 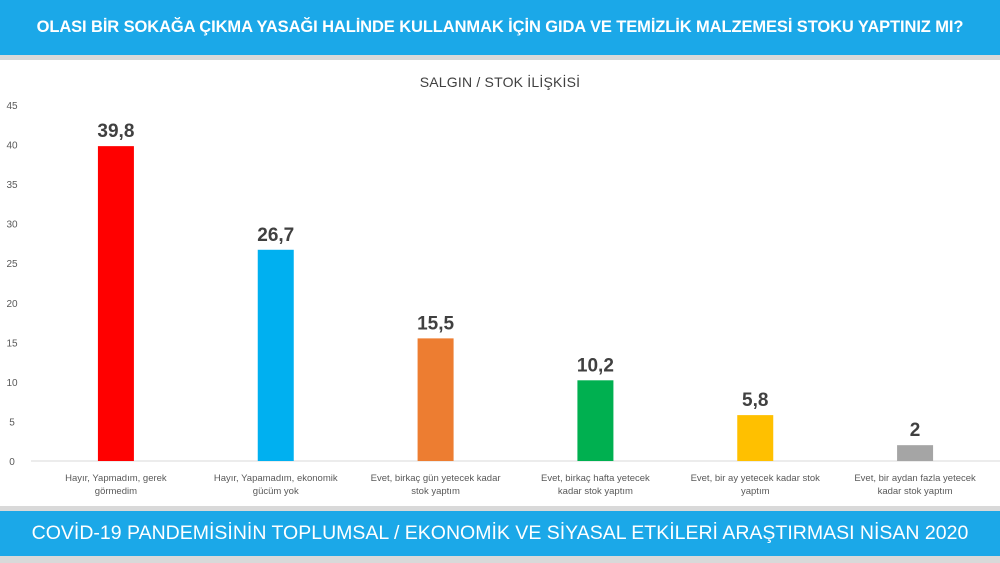 What do you see at coordinates (436, 478) in the screenshot?
I see `x-tick-label: Evet, birkaç gün yetecek kadar` at bounding box center [436, 478].